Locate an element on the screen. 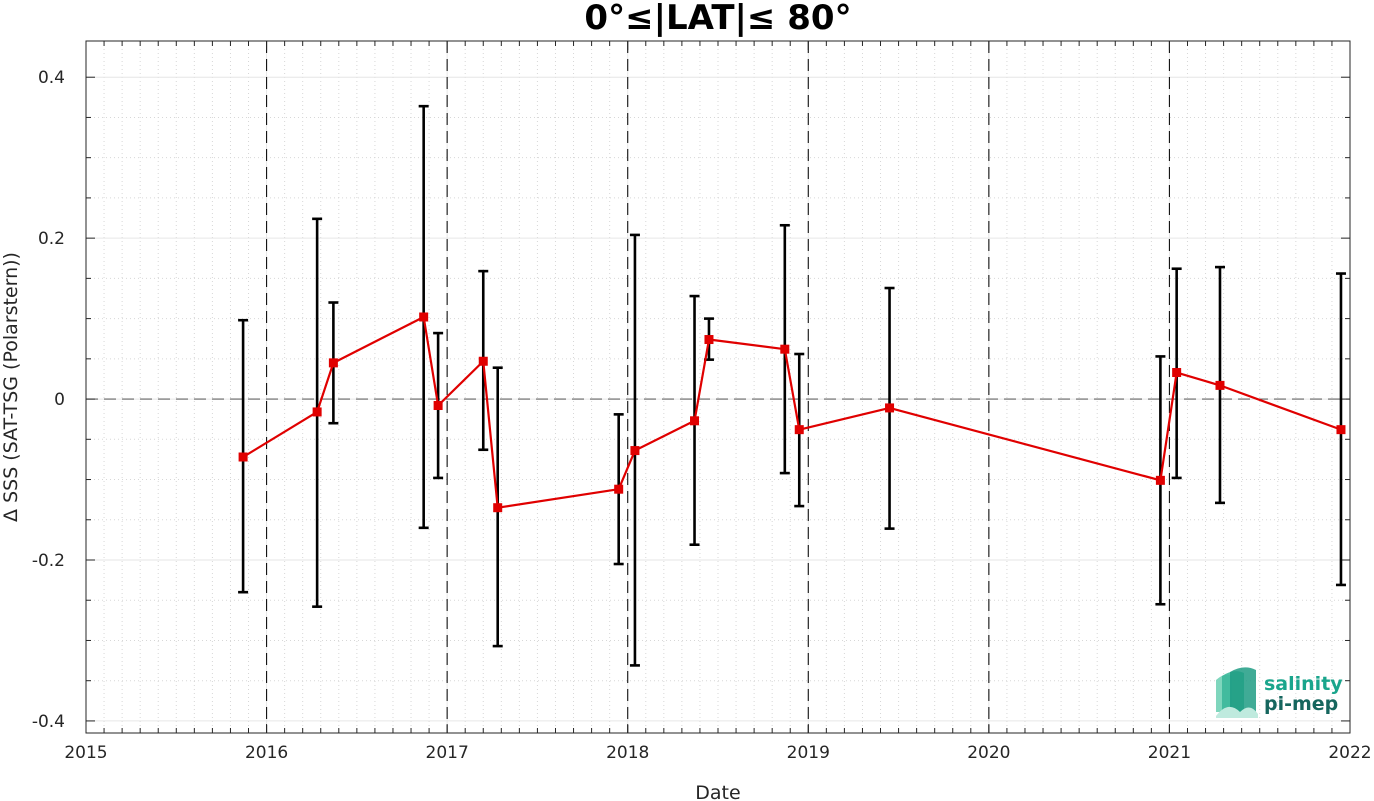 The height and width of the screenshot is (801, 1374). x-tick-label: 2022 is located at coordinates (1349, 753).